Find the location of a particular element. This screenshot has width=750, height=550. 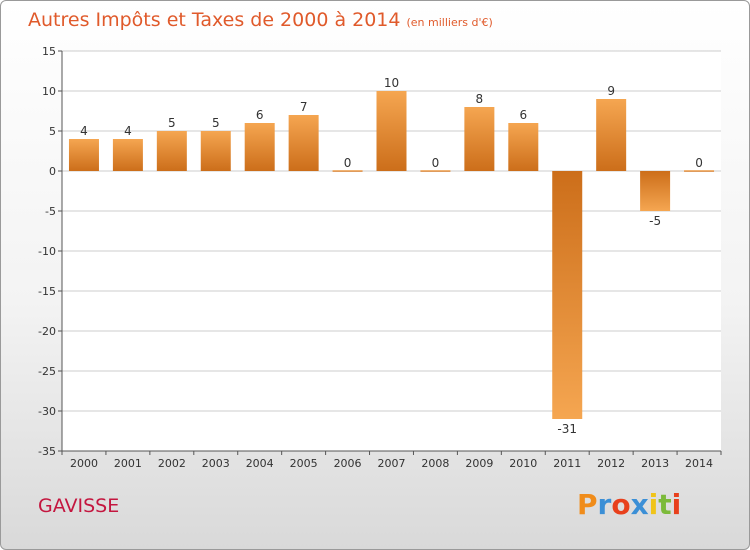

logo-letter: o is located at coordinates (621, 504).